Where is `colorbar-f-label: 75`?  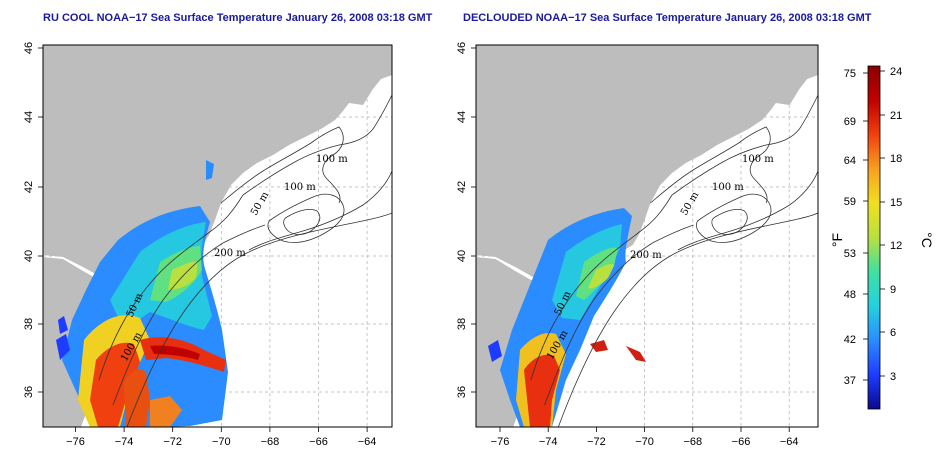 colorbar-f-label: 75 is located at coordinates (850, 74).